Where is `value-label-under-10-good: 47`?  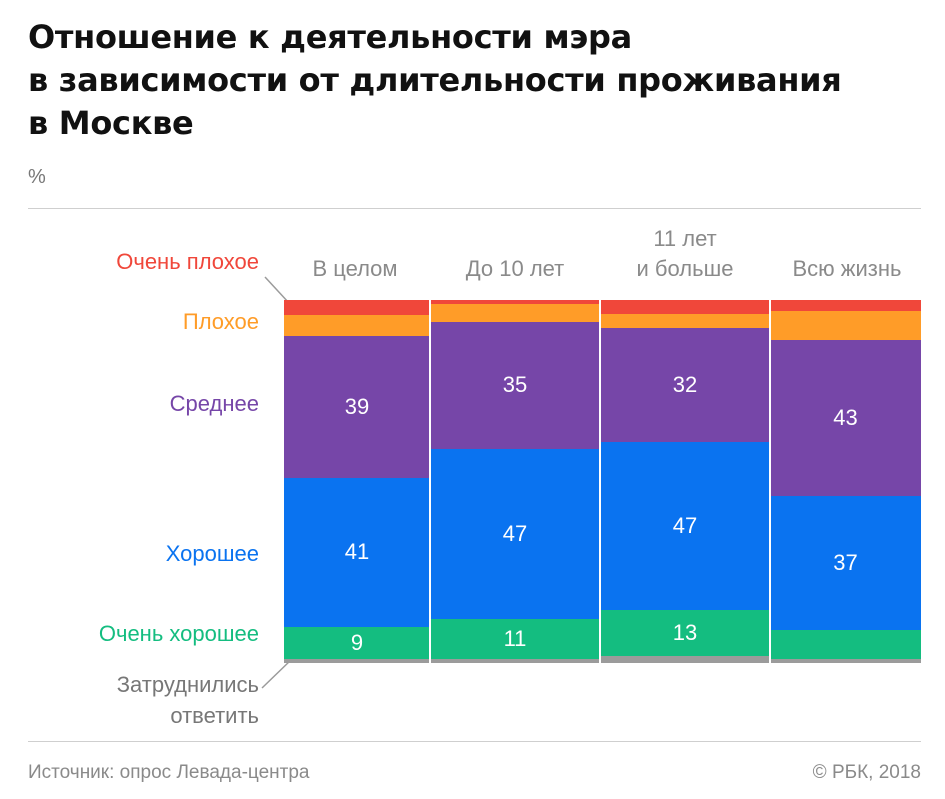 value-label-under-10-good: 47 is located at coordinates (515, 534).